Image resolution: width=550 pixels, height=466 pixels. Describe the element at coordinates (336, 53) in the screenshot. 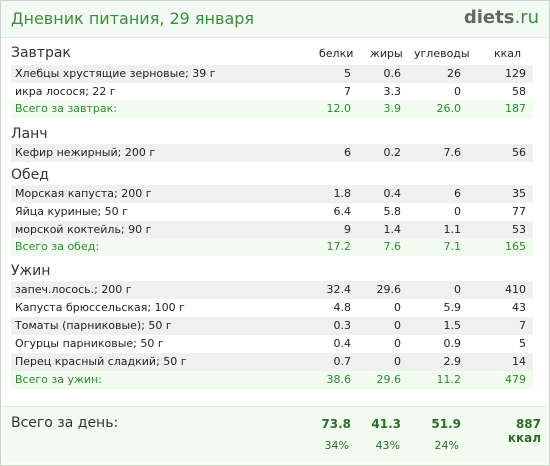

I see `col-header-protein: белки` at that location.